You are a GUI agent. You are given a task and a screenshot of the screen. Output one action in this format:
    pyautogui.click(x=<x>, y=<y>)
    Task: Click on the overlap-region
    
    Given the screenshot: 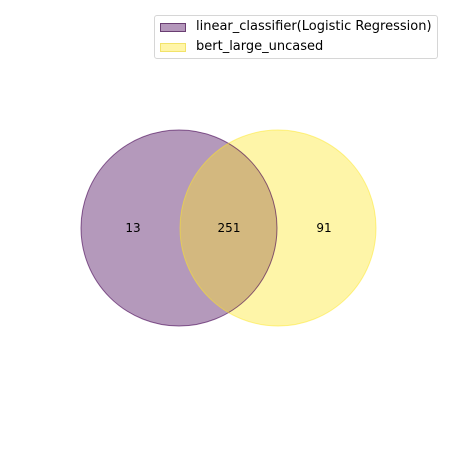 What is the action you would take?
    pyautogui.click(x=228, y=228)
    